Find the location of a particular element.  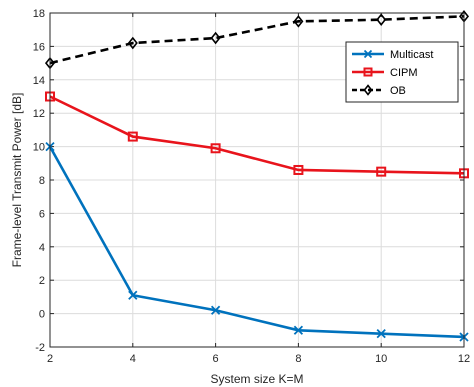

y-tick-label: 6 is located at coordinates (42, 214).